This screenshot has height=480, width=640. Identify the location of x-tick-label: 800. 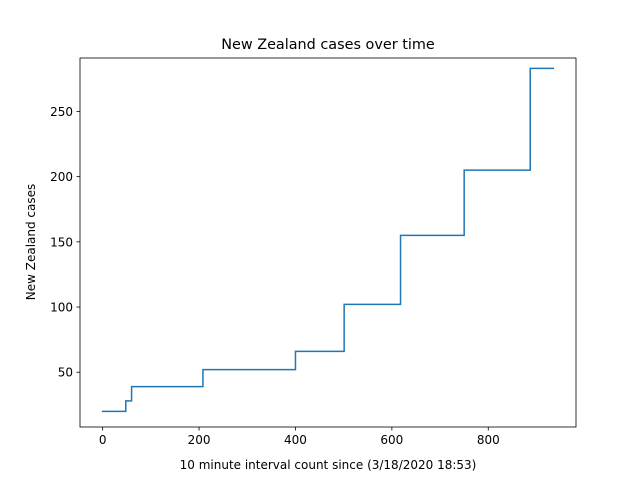
(488, 440).